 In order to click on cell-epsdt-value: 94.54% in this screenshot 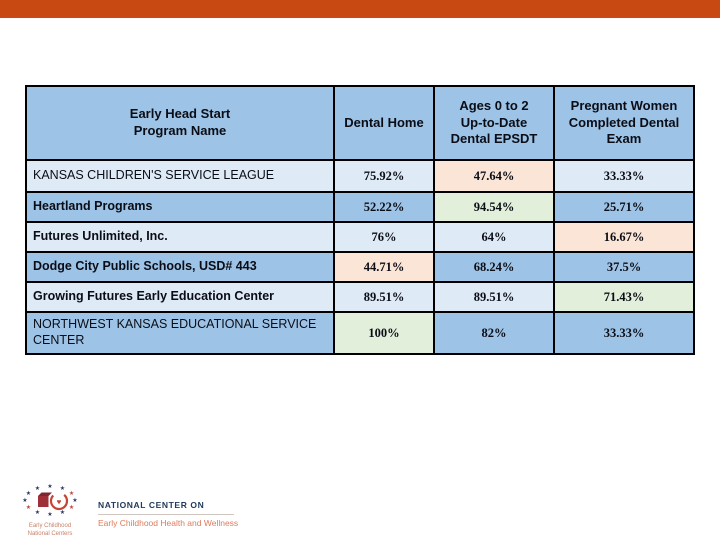, I will do `click(494, 207)`.